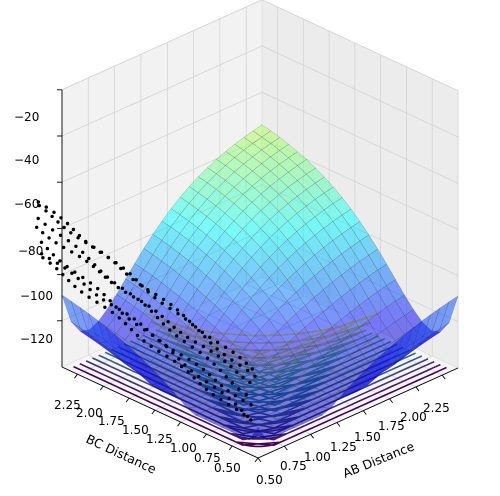 The image size is (500, 496). I want to click on z-tick-label: −40, so click(26, 160).